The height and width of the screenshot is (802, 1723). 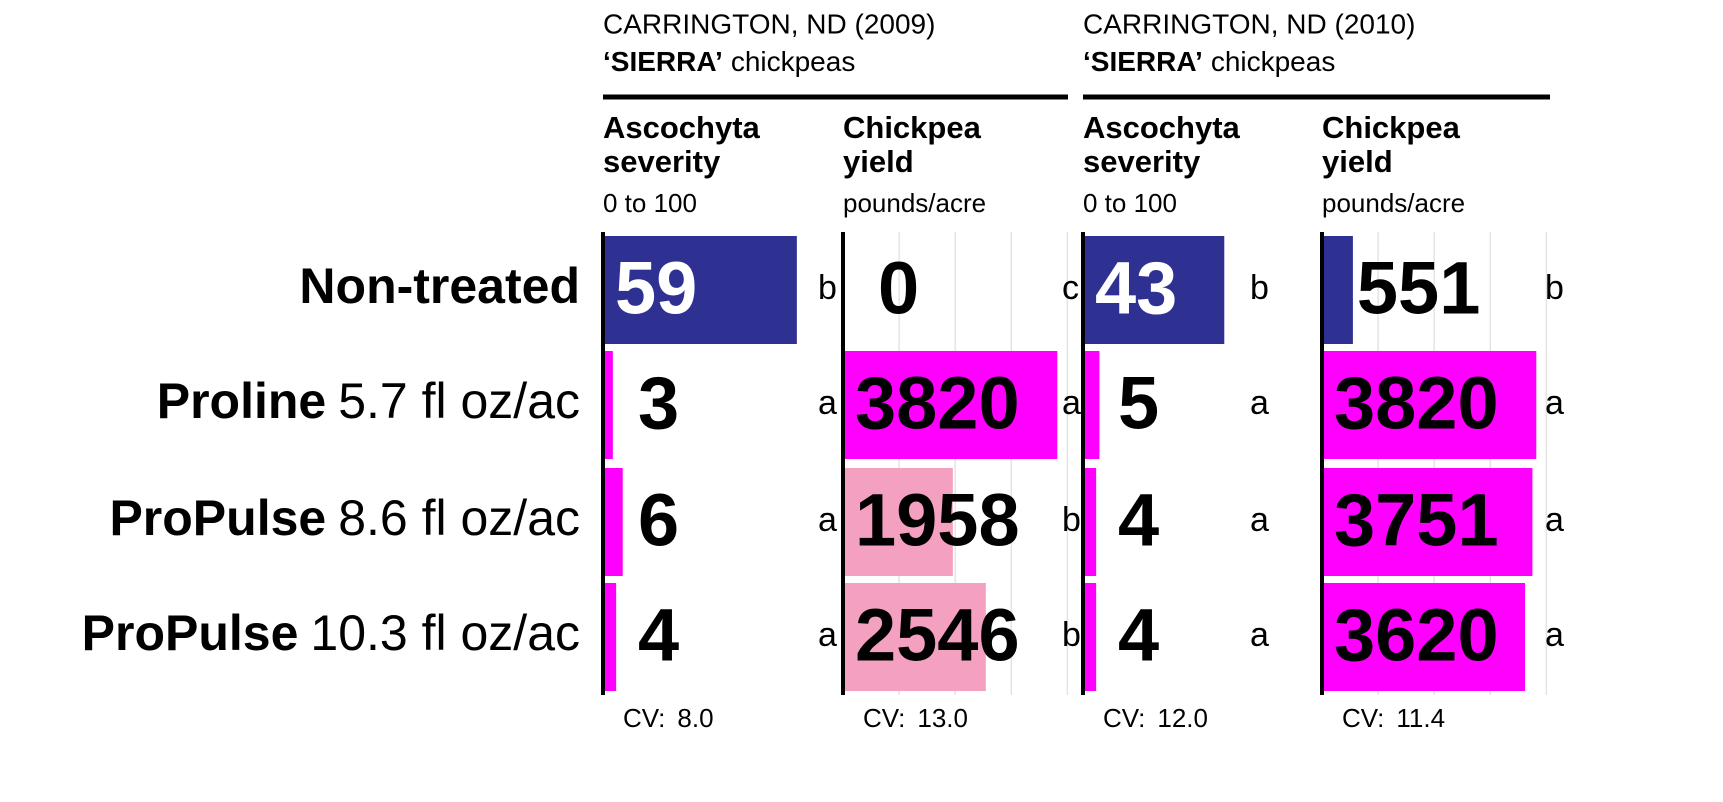 I want to click on value-label: 3620, so click(x=1416, y=635).